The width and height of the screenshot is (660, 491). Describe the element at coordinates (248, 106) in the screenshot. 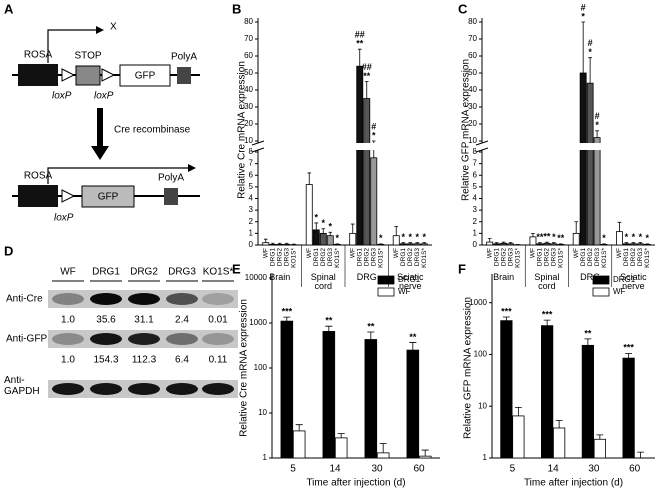

I see `y-tick-label: 30` at that location.